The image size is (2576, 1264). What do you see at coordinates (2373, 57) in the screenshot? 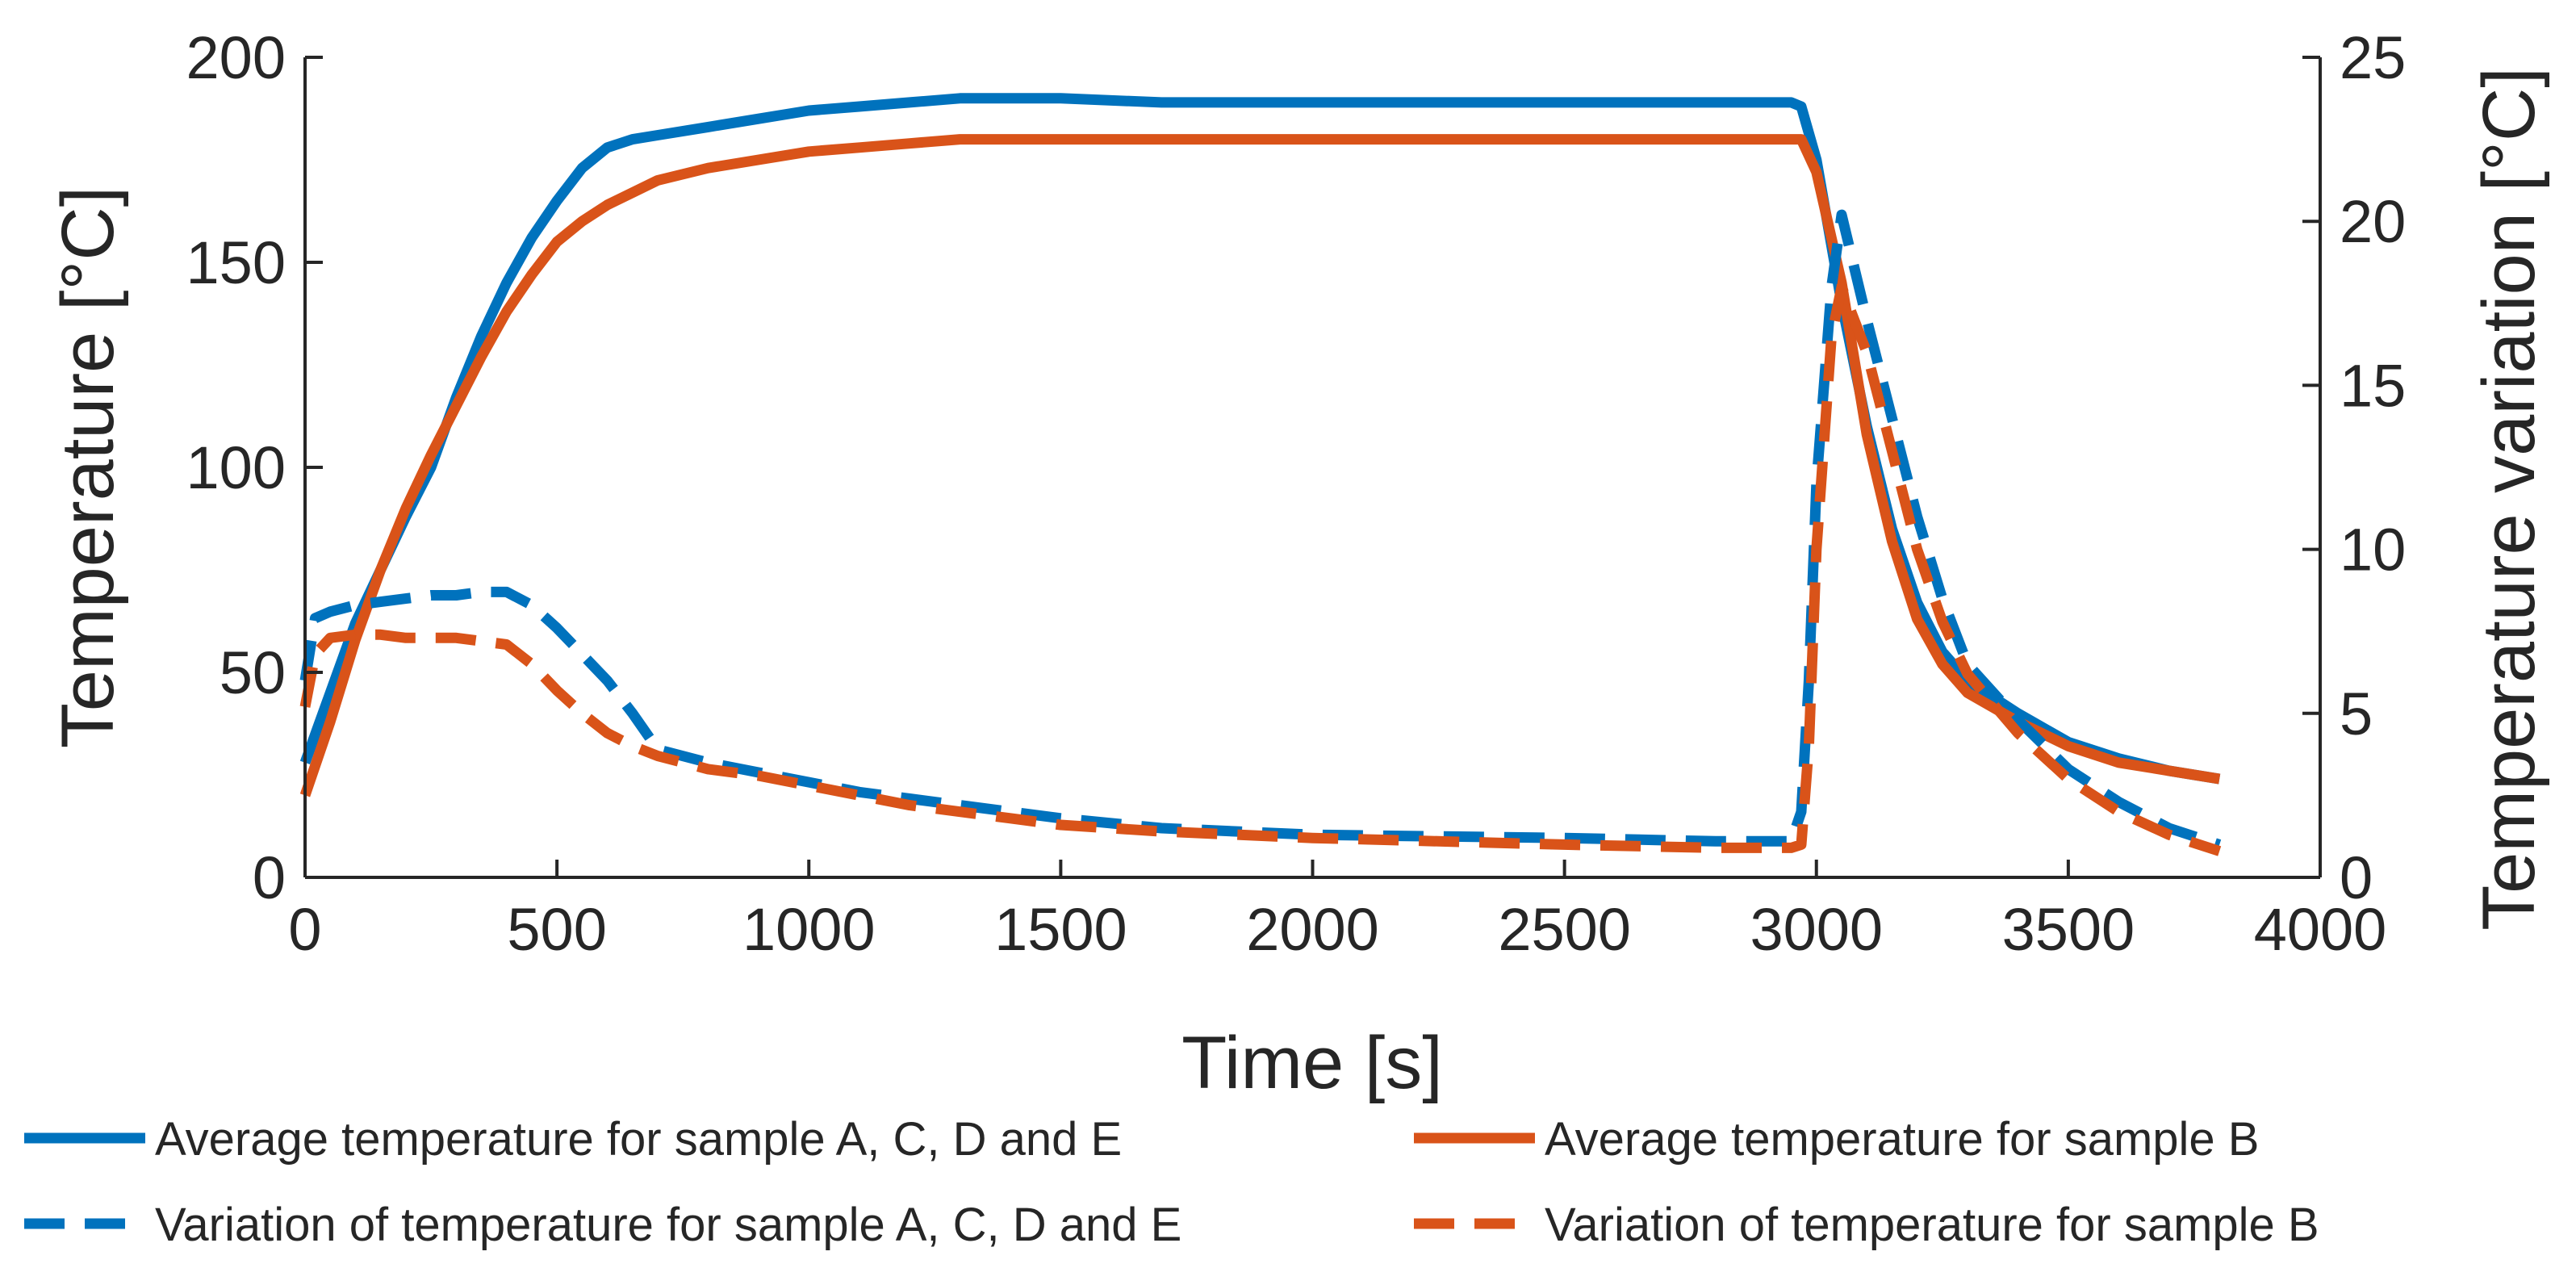
I see `y2-tick-label: 25` at bounding box center [2373, 57].